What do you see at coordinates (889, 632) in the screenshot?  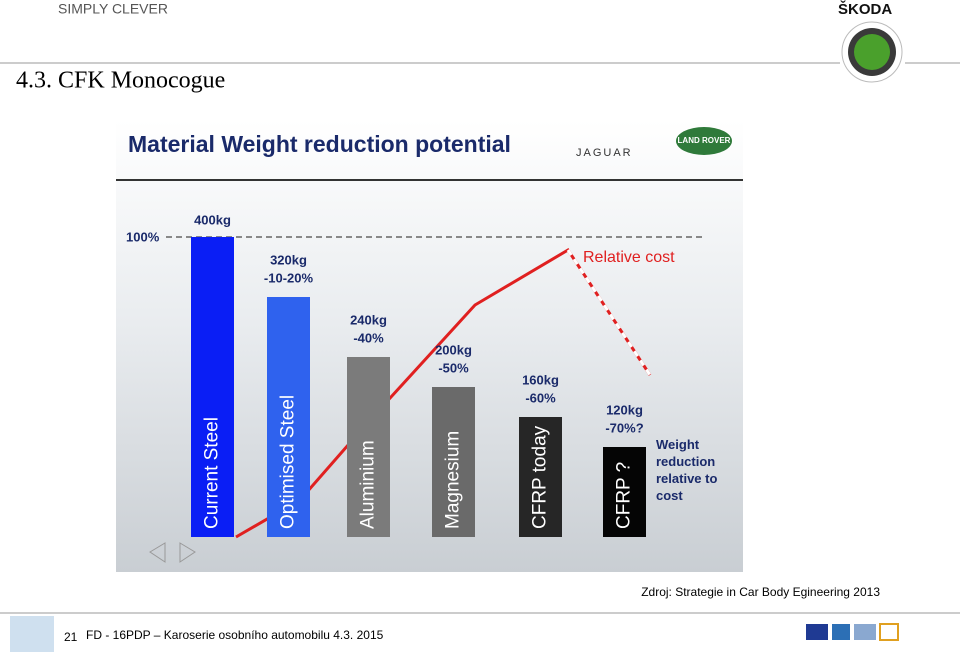 I see `op-logo` at bounding box center [889, 632].